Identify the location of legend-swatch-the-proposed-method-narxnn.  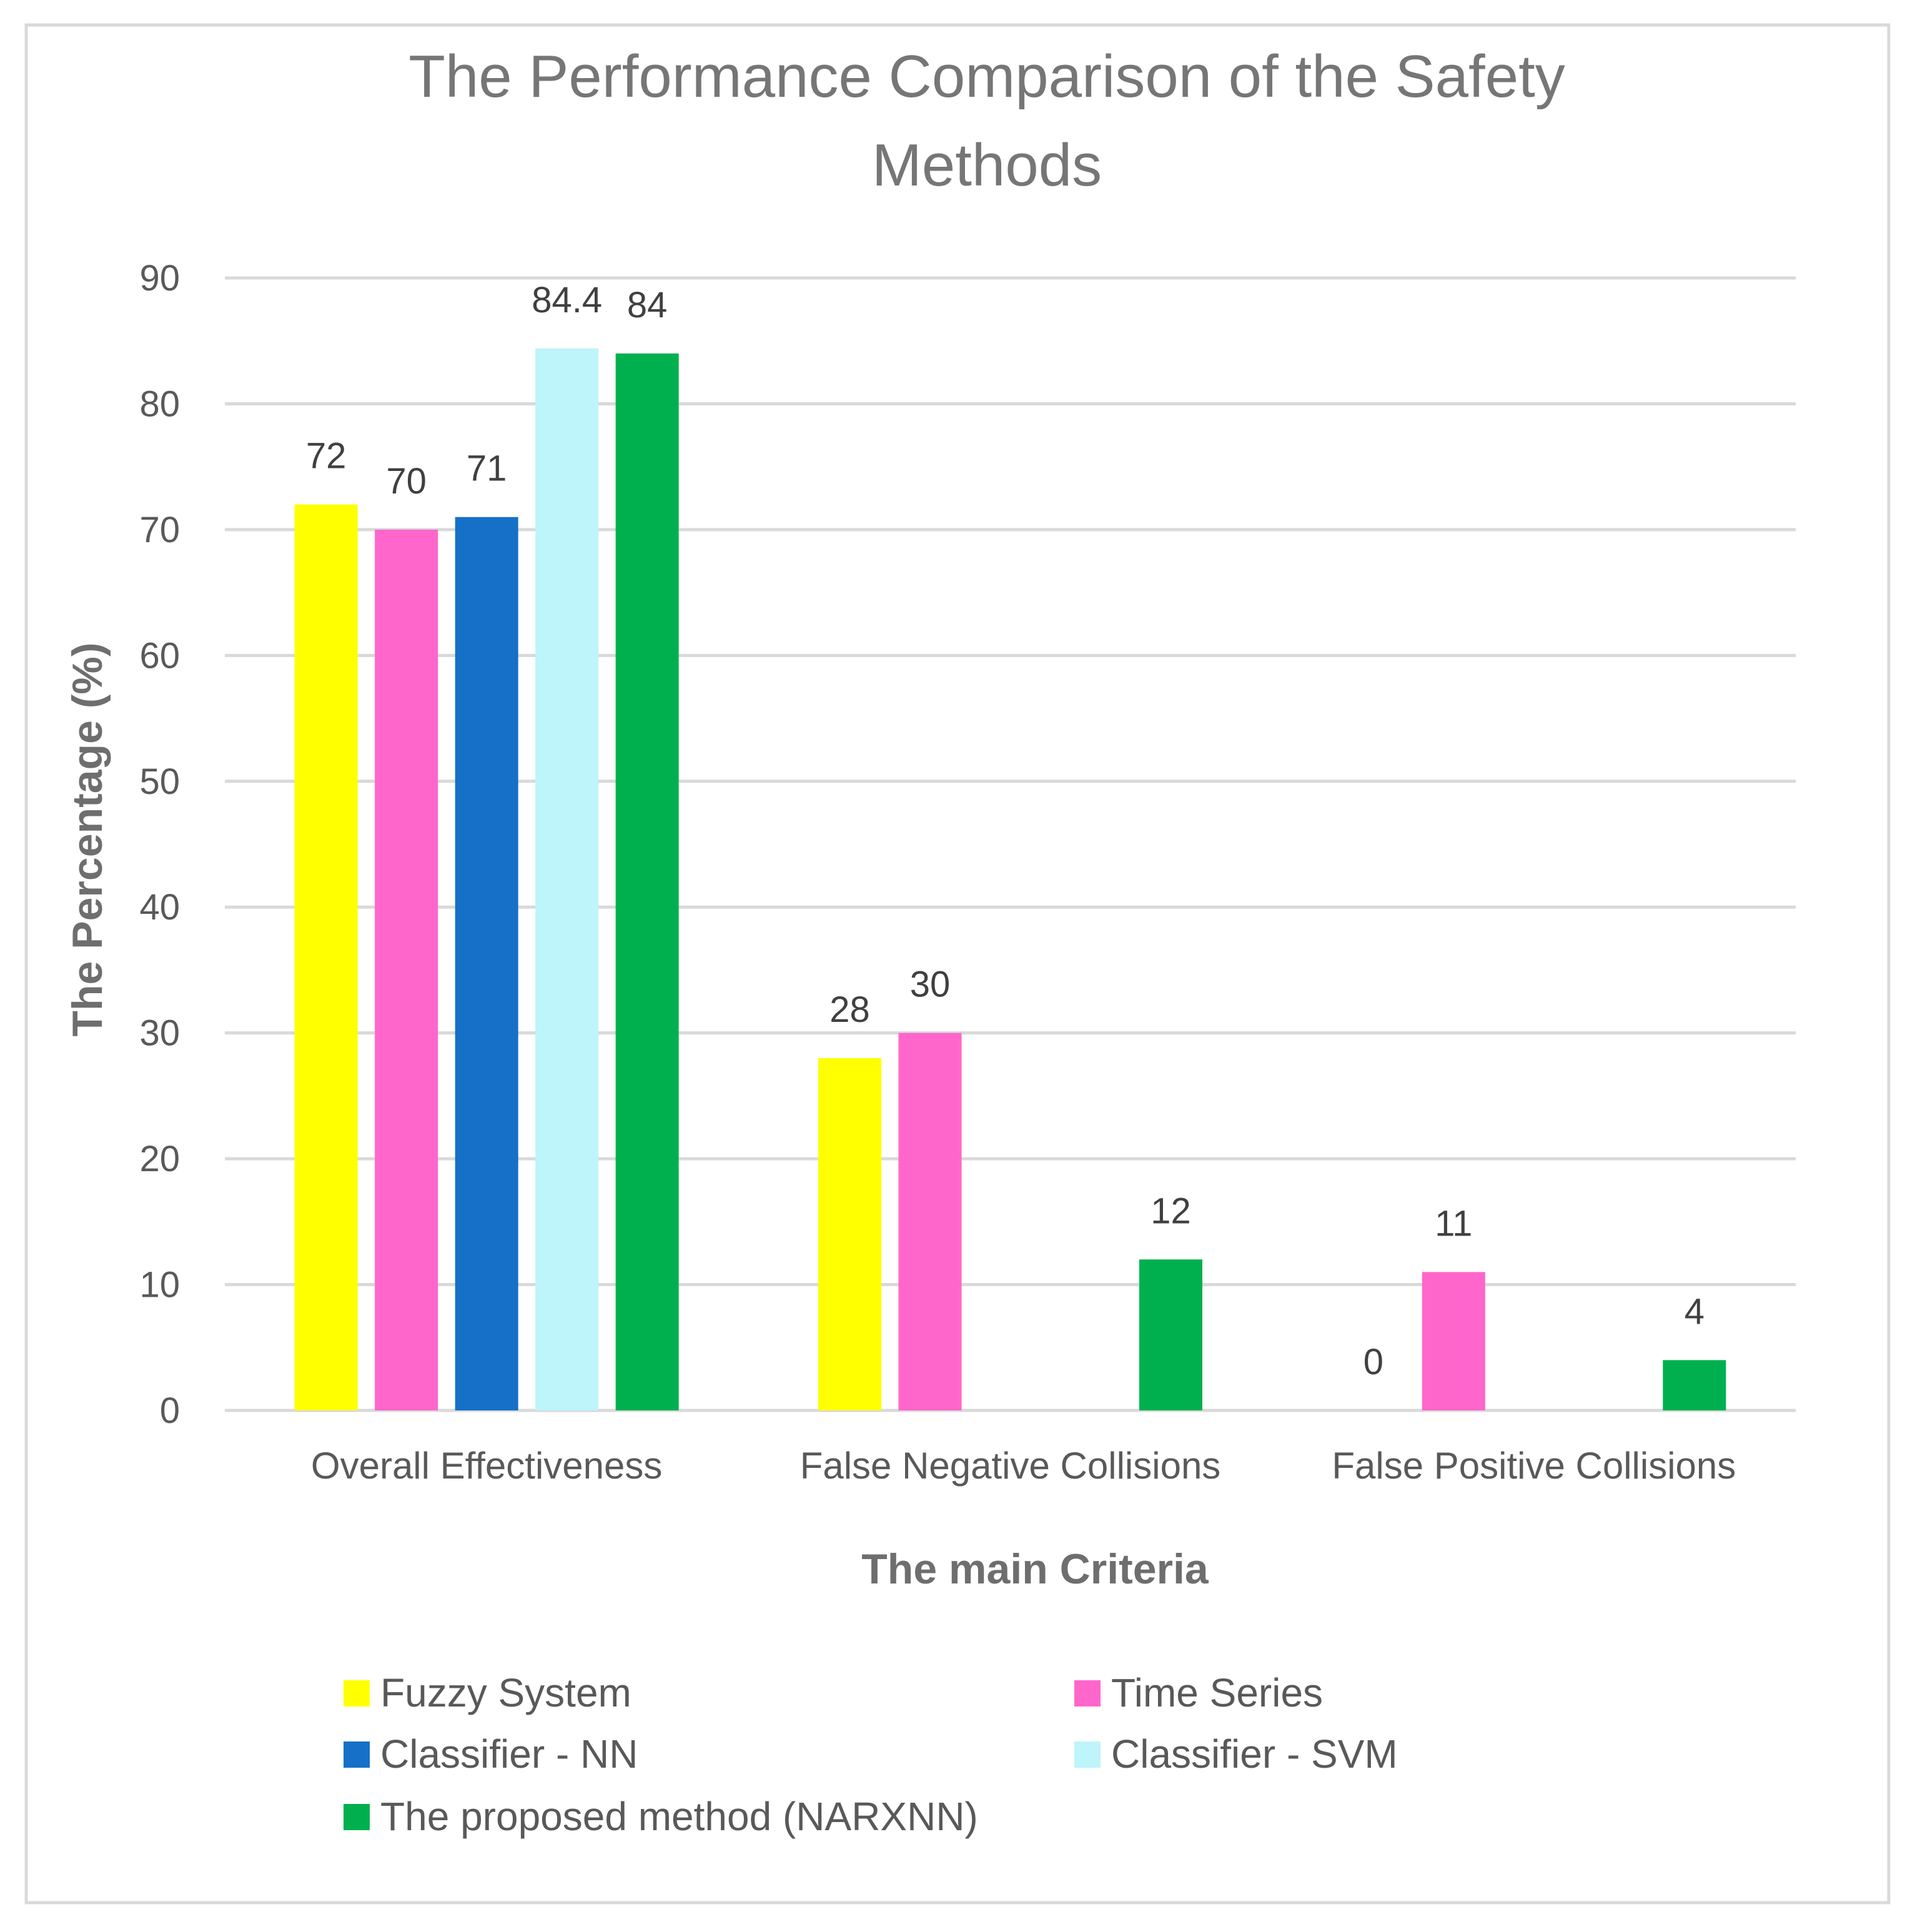
(357, 1817).